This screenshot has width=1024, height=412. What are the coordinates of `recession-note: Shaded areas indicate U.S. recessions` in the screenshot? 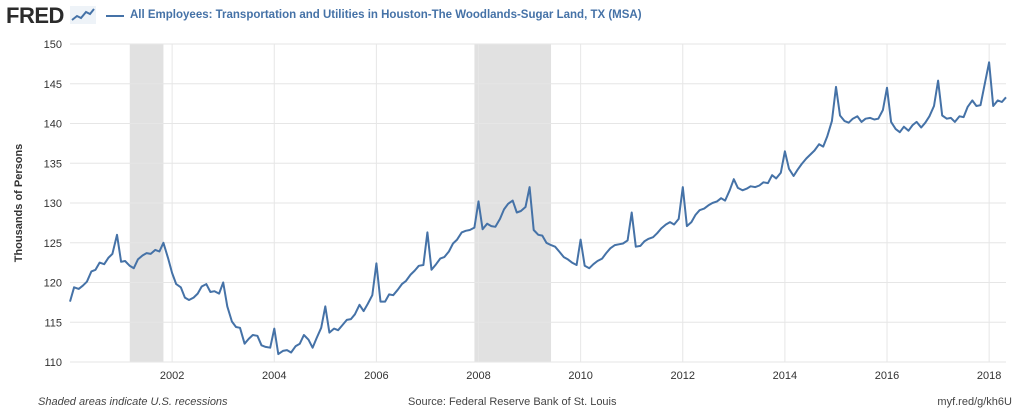 It's located at (133, 402).